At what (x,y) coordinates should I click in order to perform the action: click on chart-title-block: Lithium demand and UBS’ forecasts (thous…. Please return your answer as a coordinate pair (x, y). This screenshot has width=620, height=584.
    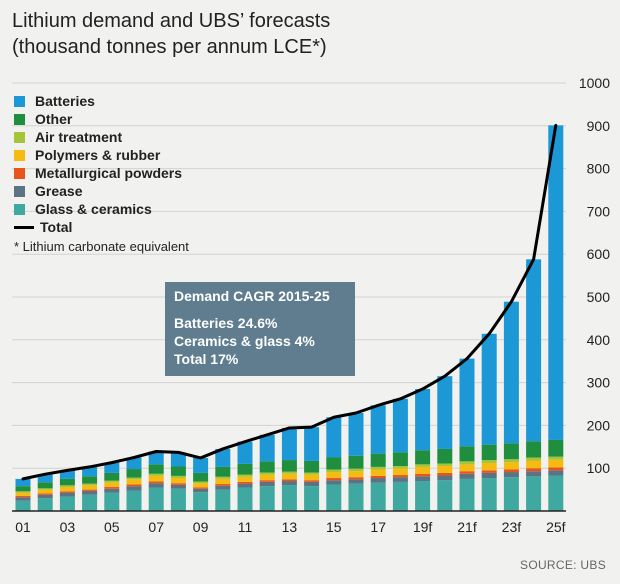
    Looking at the image, I should click on (312, 34).